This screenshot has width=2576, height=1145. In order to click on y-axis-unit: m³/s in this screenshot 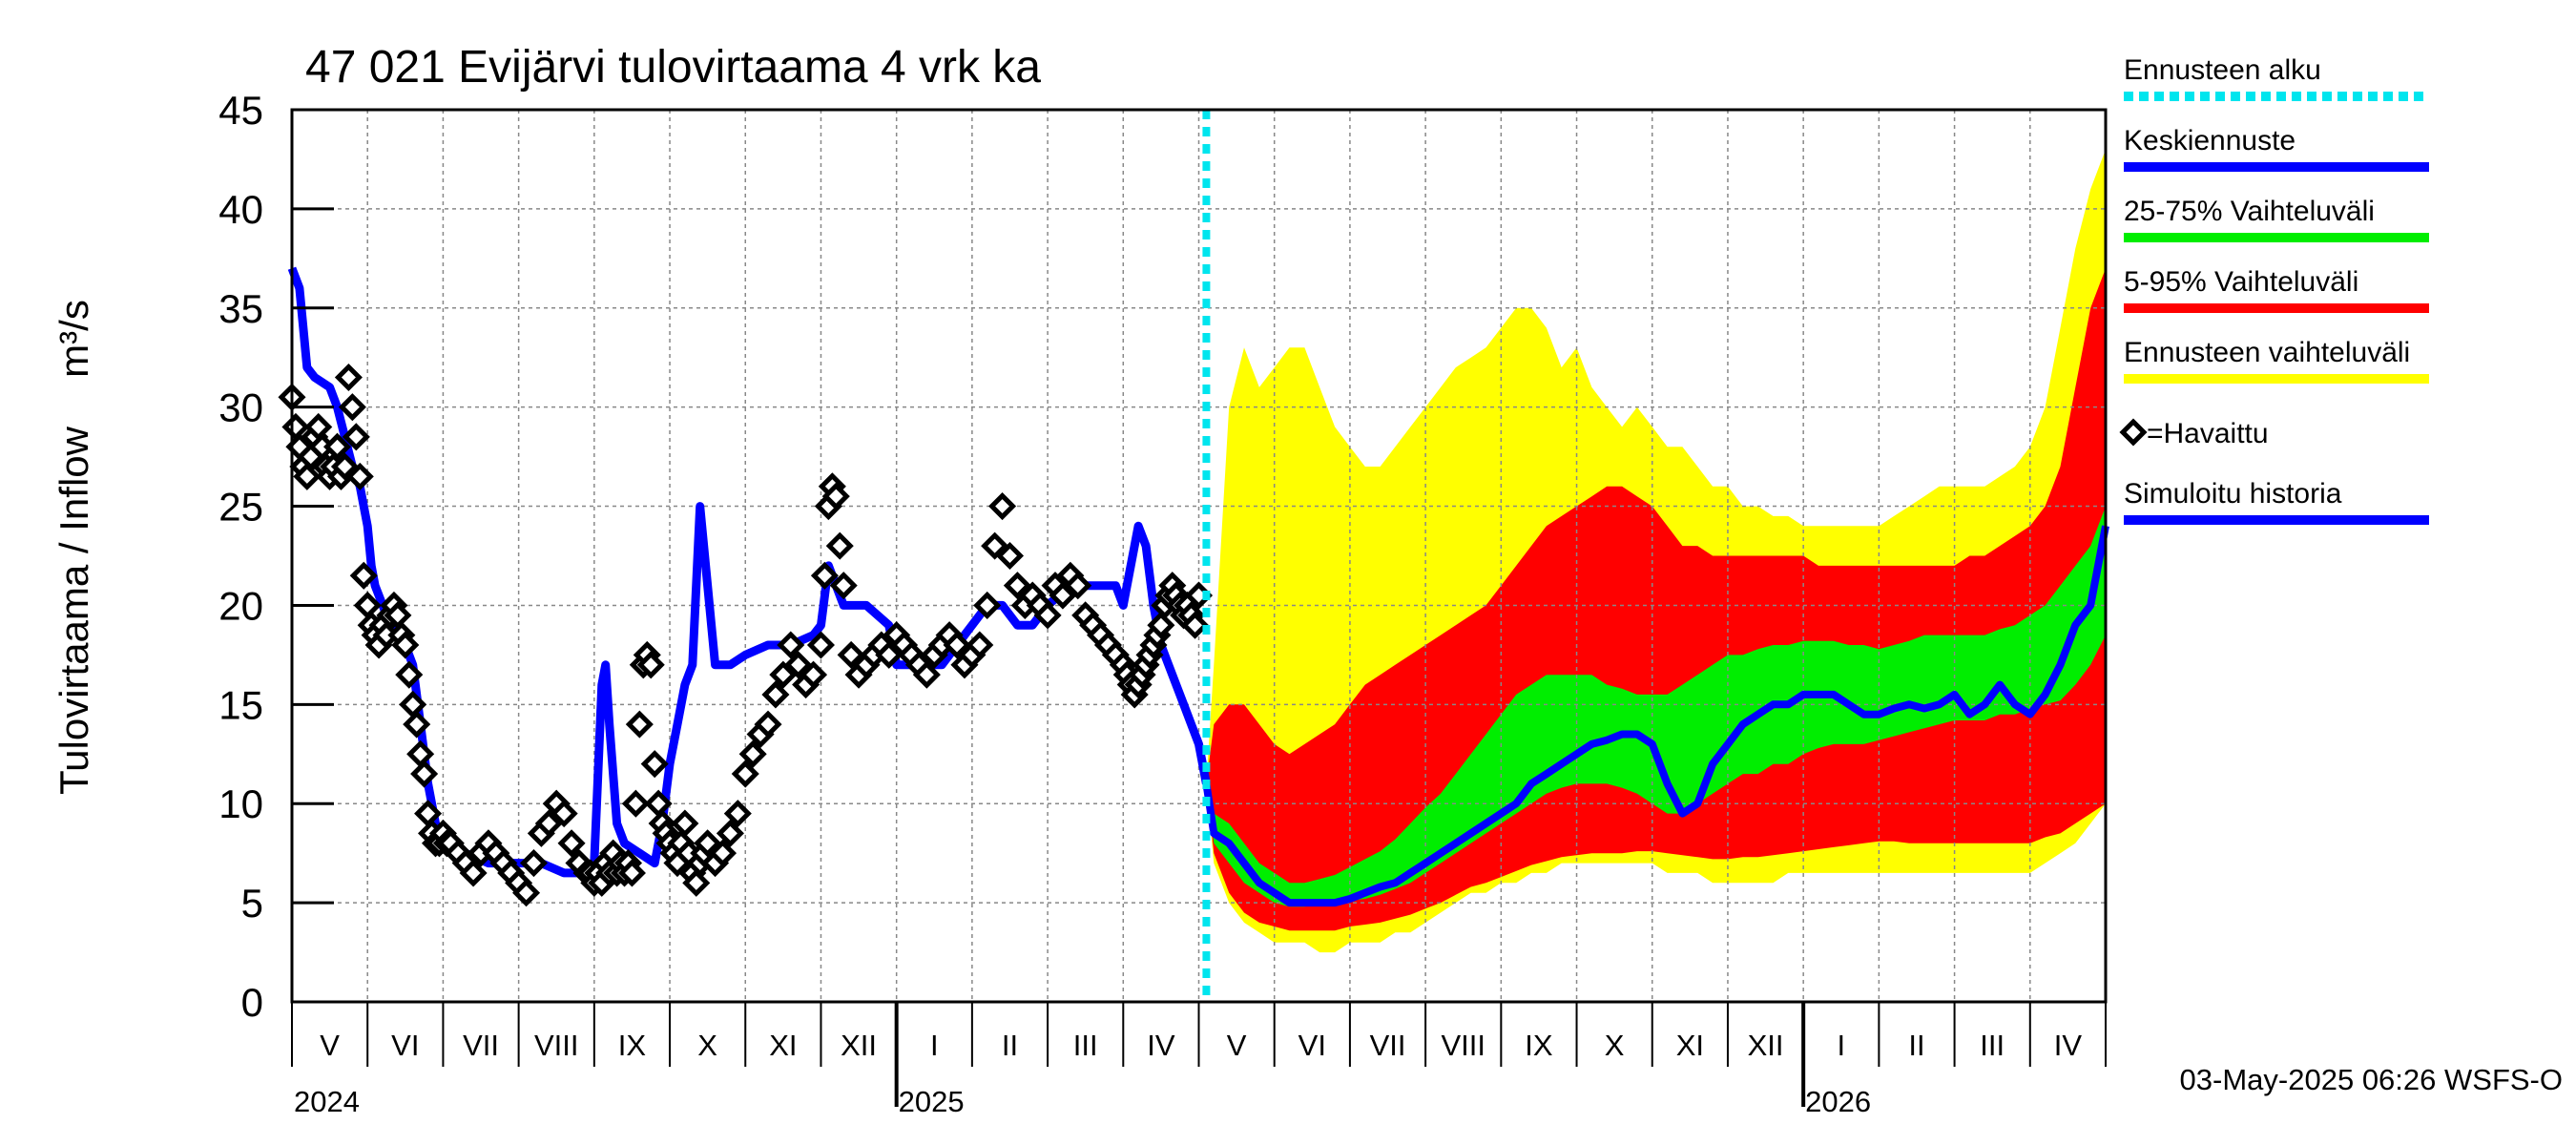, I will do `click(74, 339)`.